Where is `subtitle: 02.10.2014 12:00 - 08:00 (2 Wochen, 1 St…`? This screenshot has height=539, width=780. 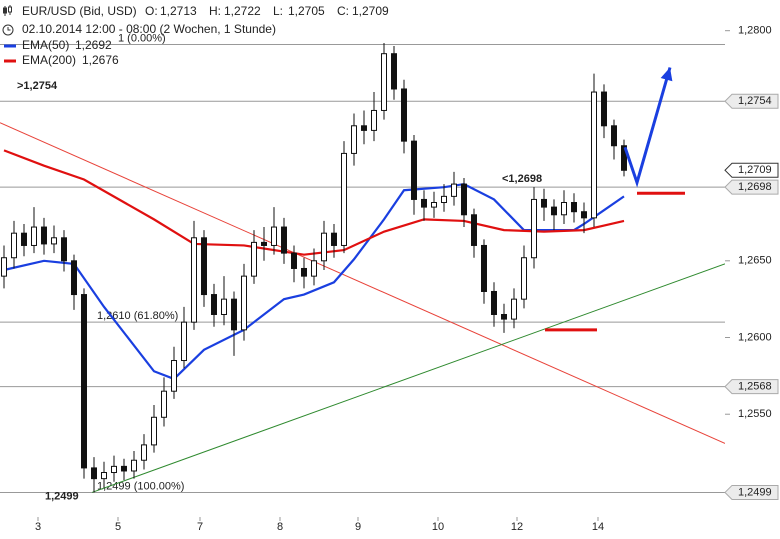 subtitle: 02.10.2014 12:00 - 08:00 (2 Wochen, 1 St… is located at coordinates (149, 29).